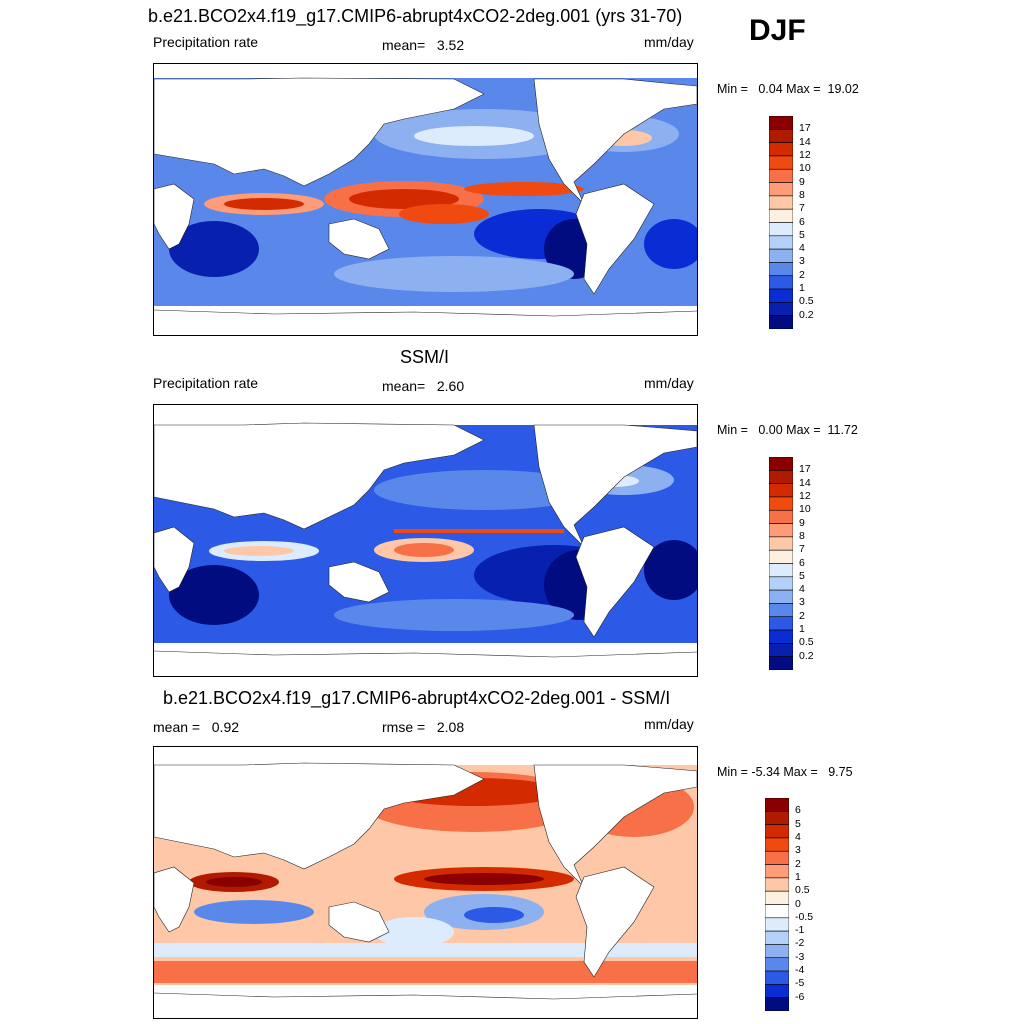 The image size is (1024, 1024). What do you see at coordinates (843, 89) in the screenshot?
I see `panel-1-max-value: 19.02` at bounding box center [843, 89].